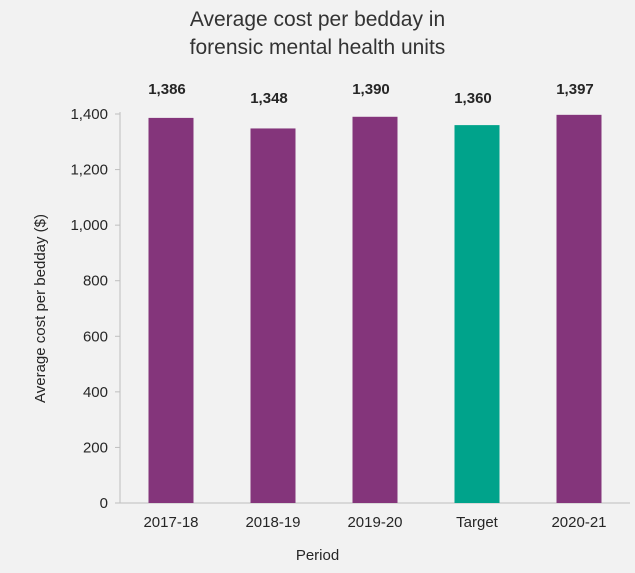 Image resolution: width=635 pixels, height=573 pixels. What do you see at coordinates (578, 522) in the screenshot?
I see `x-tick-label: 2020-21` at bounding box center [578, 522].